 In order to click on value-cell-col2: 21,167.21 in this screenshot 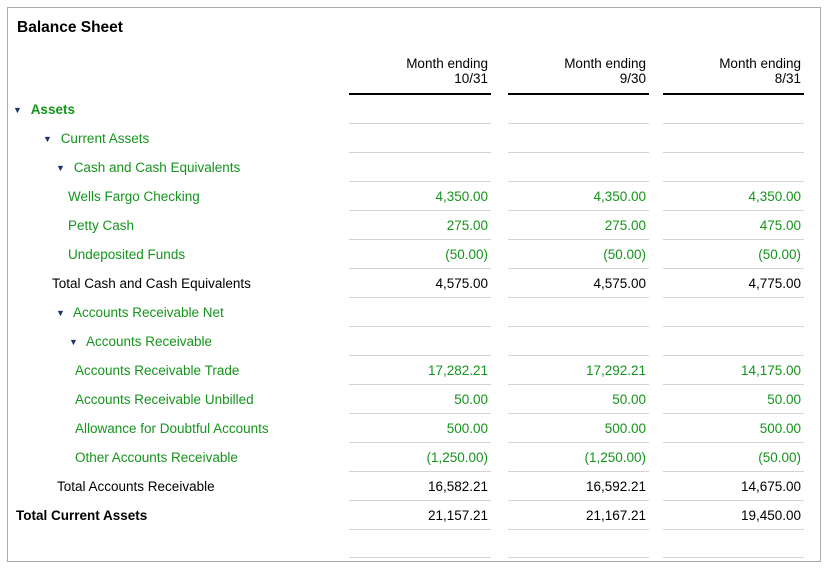, I will do `click(578, 515)`.